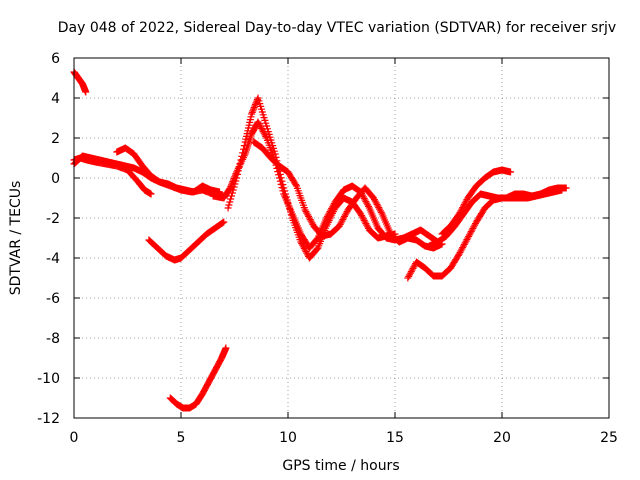 Image resolution: width=640 pixels, height=480 pixels. Describe the element at coordinates (48, 419) in the screenshot. I see `y-tick-label: -12` at that location.